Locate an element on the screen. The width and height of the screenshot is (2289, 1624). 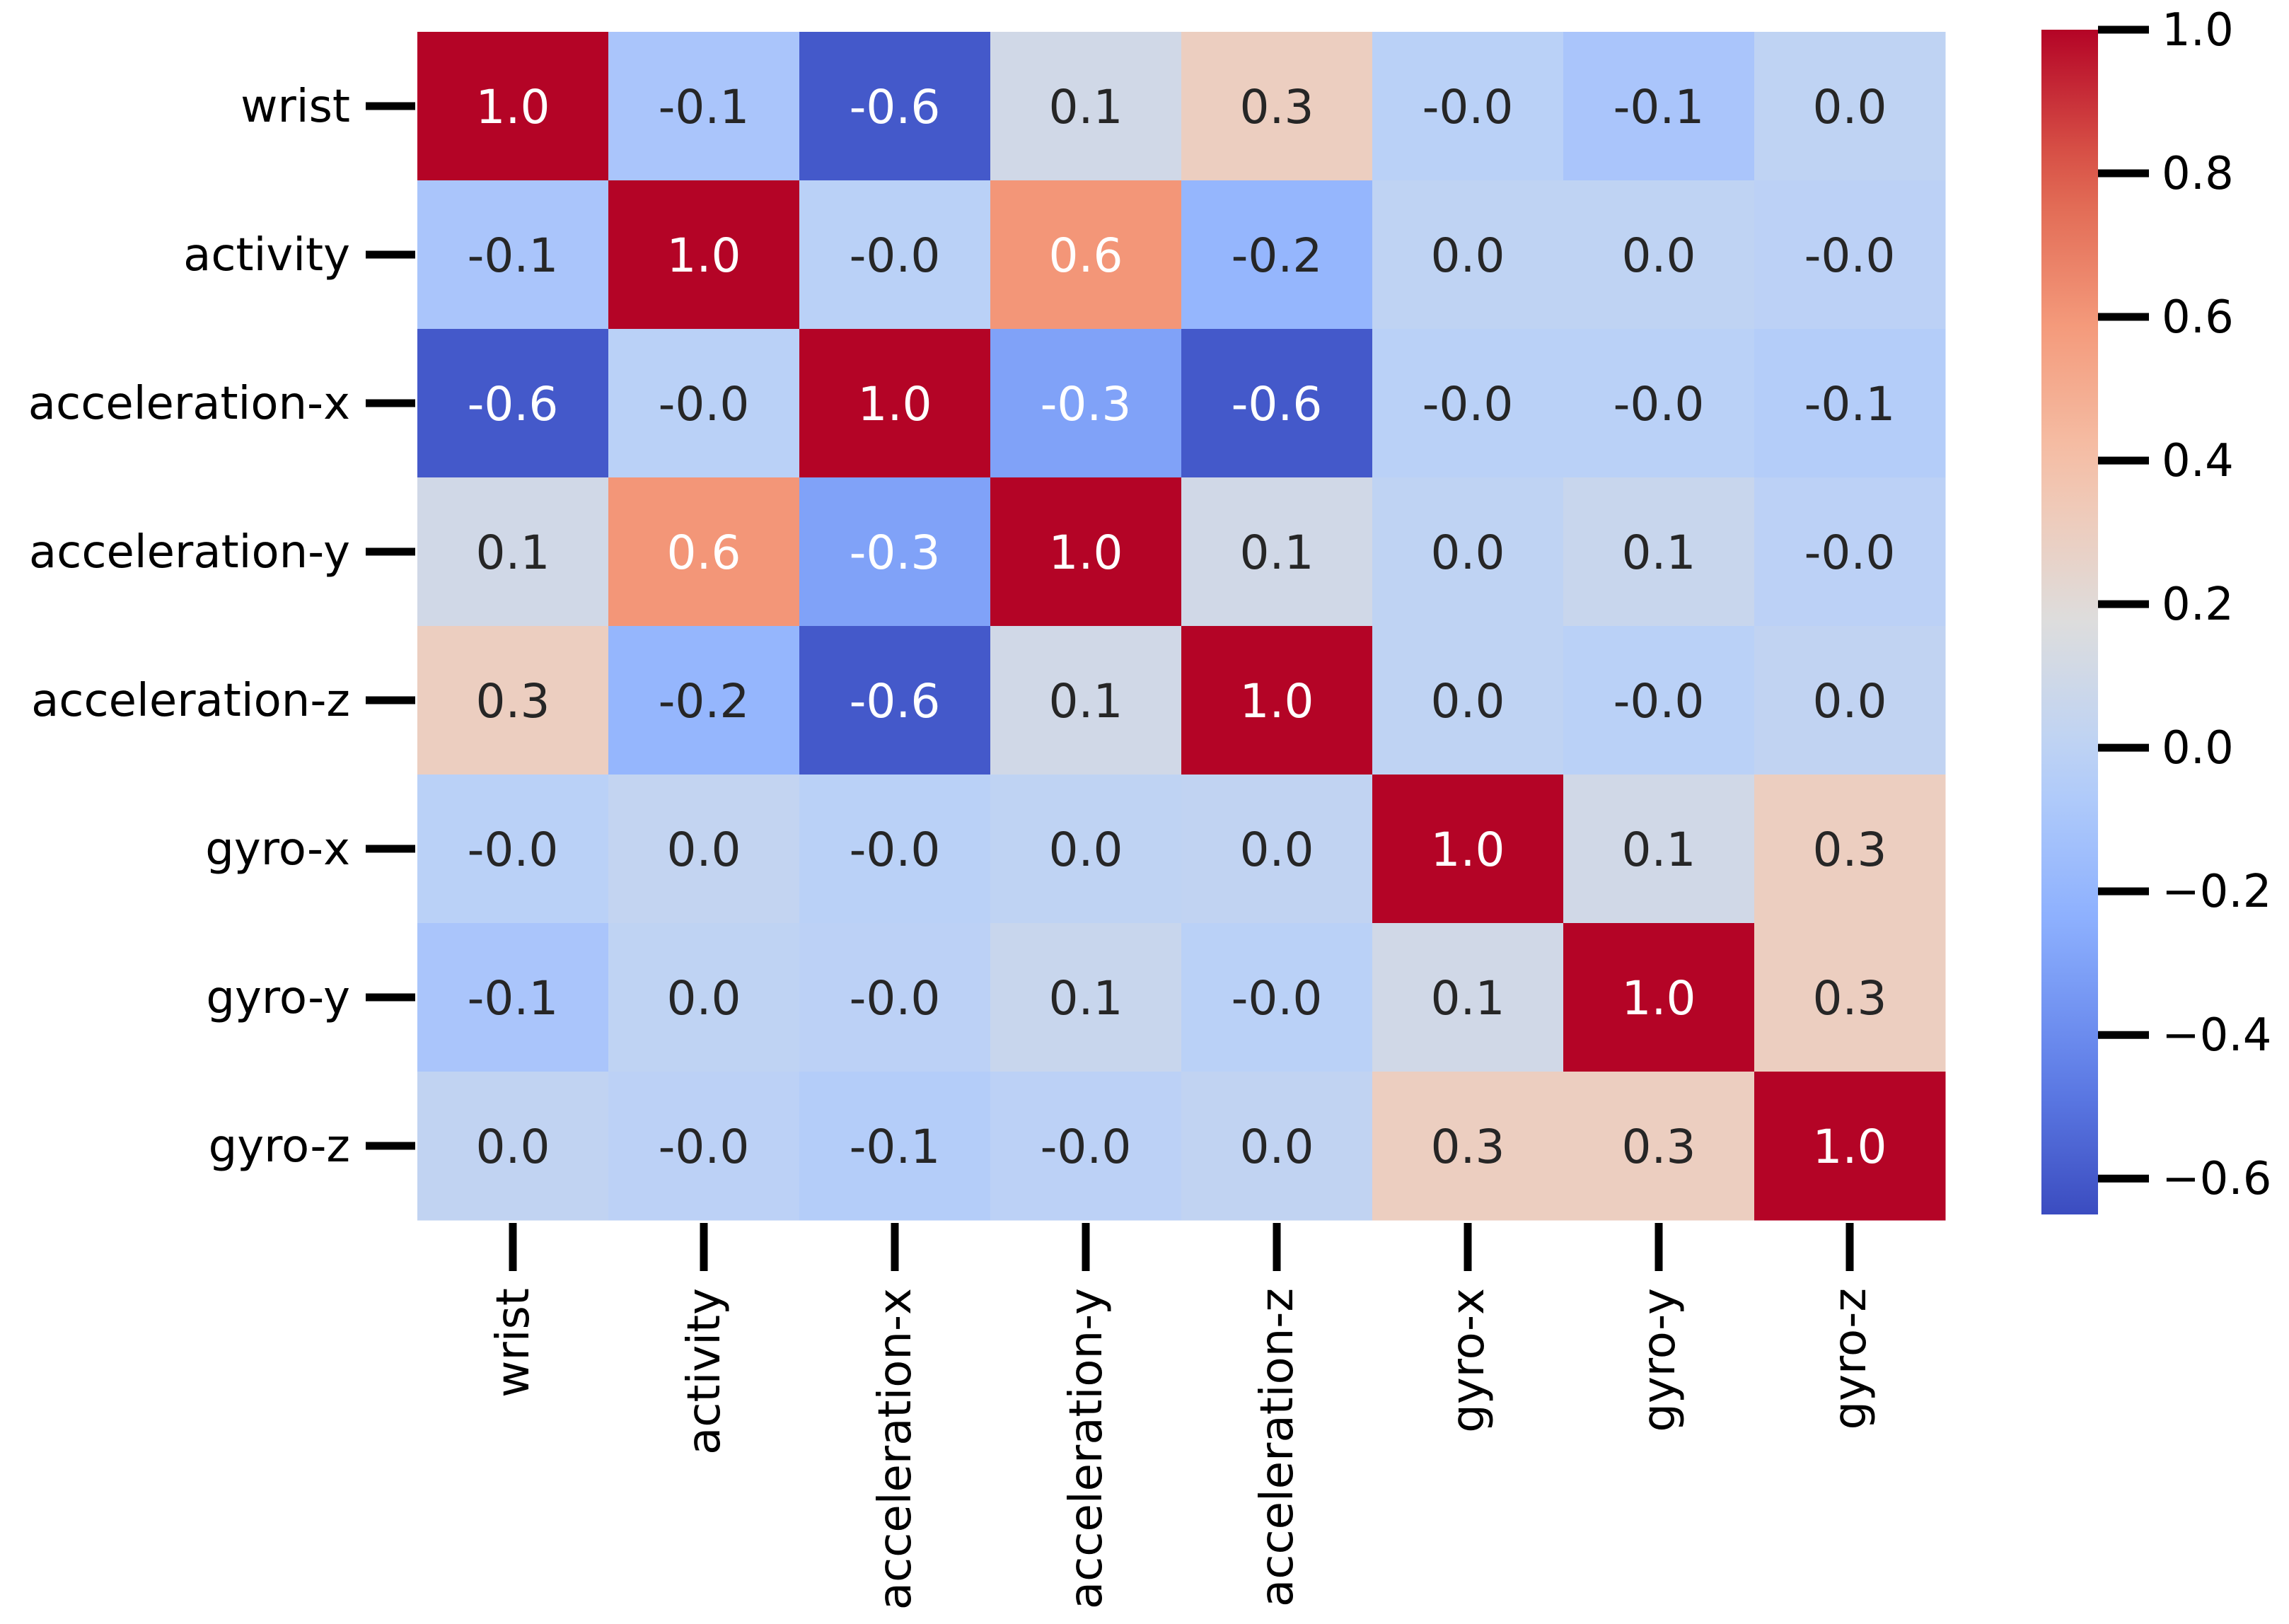
x-tick-label: gyro-y is located at coordinates (1659, 1360).